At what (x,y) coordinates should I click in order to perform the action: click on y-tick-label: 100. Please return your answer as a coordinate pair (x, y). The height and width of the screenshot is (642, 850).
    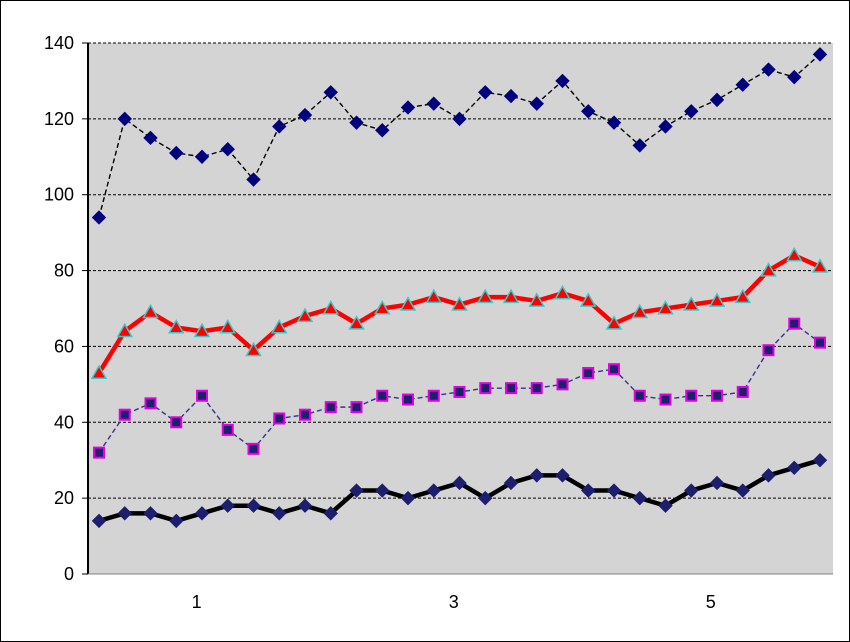
    Looking at the image, I should click on (59, 195).